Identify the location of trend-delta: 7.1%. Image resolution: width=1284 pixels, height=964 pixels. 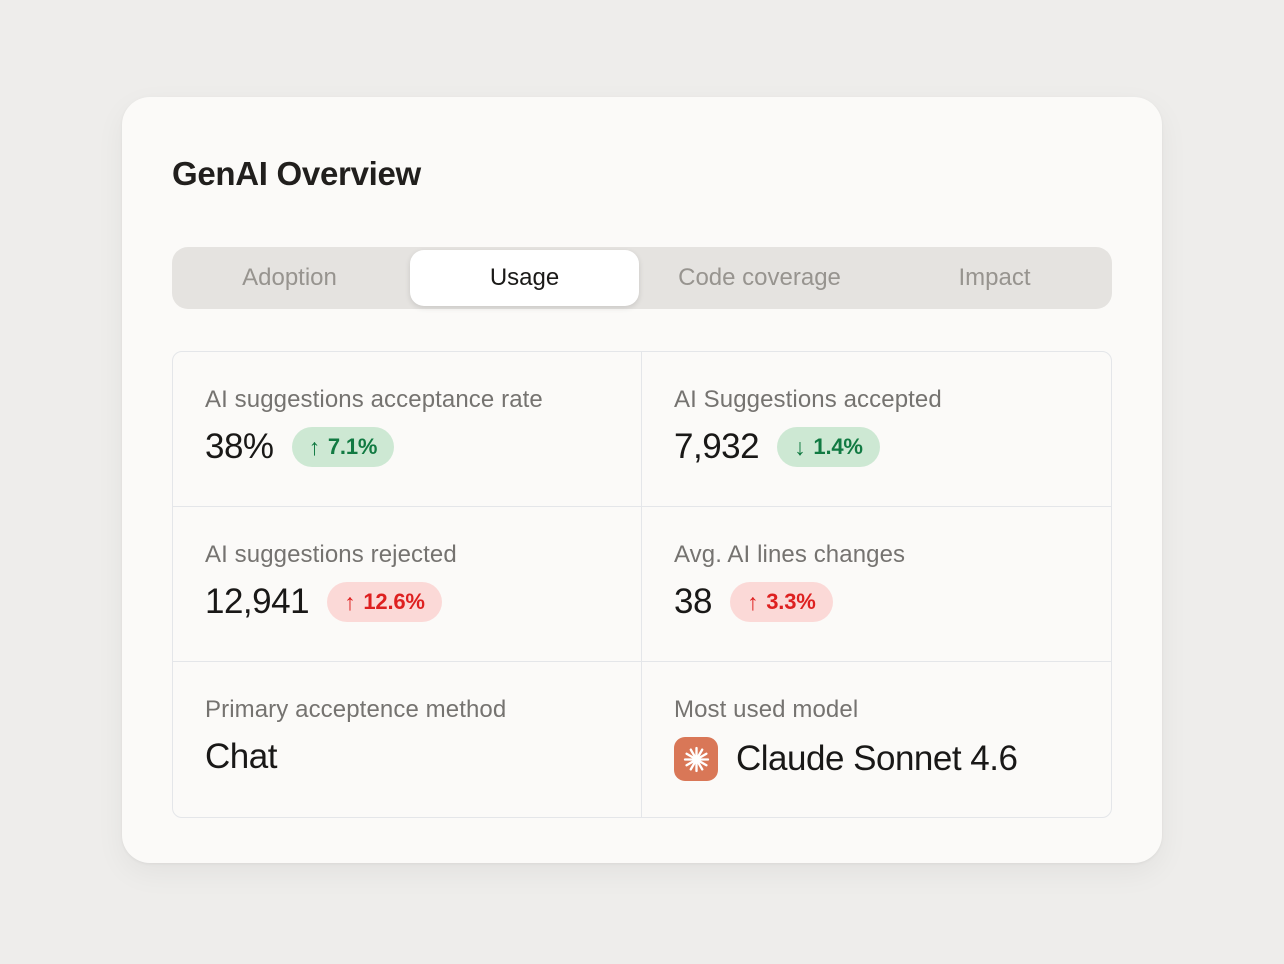
(352, 446).